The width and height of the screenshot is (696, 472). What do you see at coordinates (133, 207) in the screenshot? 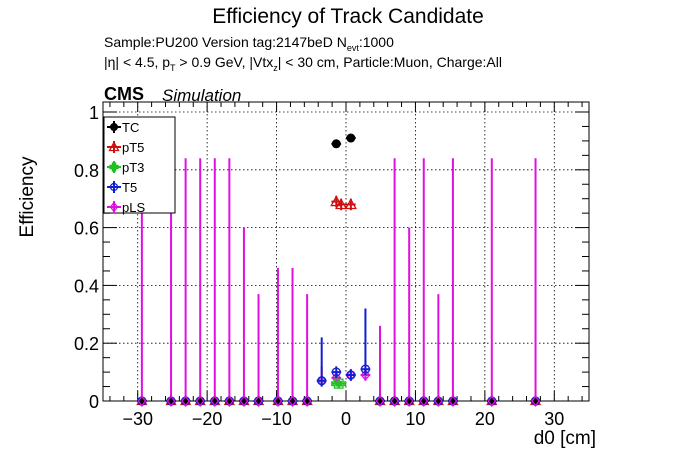
I see `legend-pls-label: pLS` at bounding box center [133, 207].